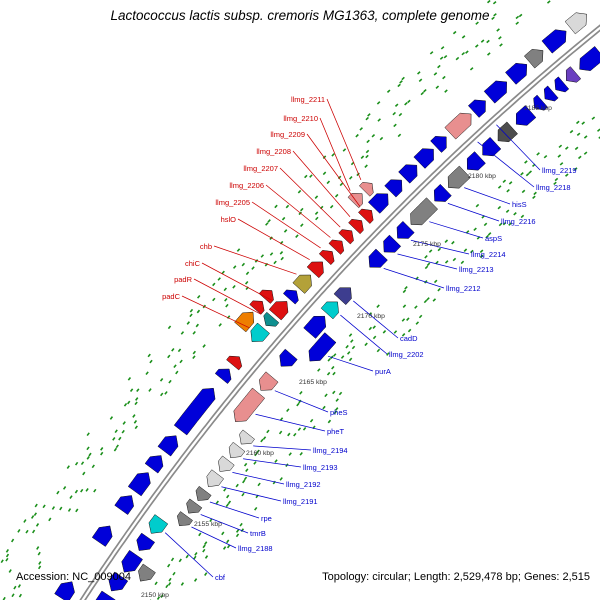 This screenshot has width=600, height=600. What do you see at coordinates (476, 269) in the screenshot?
I see `gene-label-llmg_2213: llmg_2213` at bounding box center [476, 269].